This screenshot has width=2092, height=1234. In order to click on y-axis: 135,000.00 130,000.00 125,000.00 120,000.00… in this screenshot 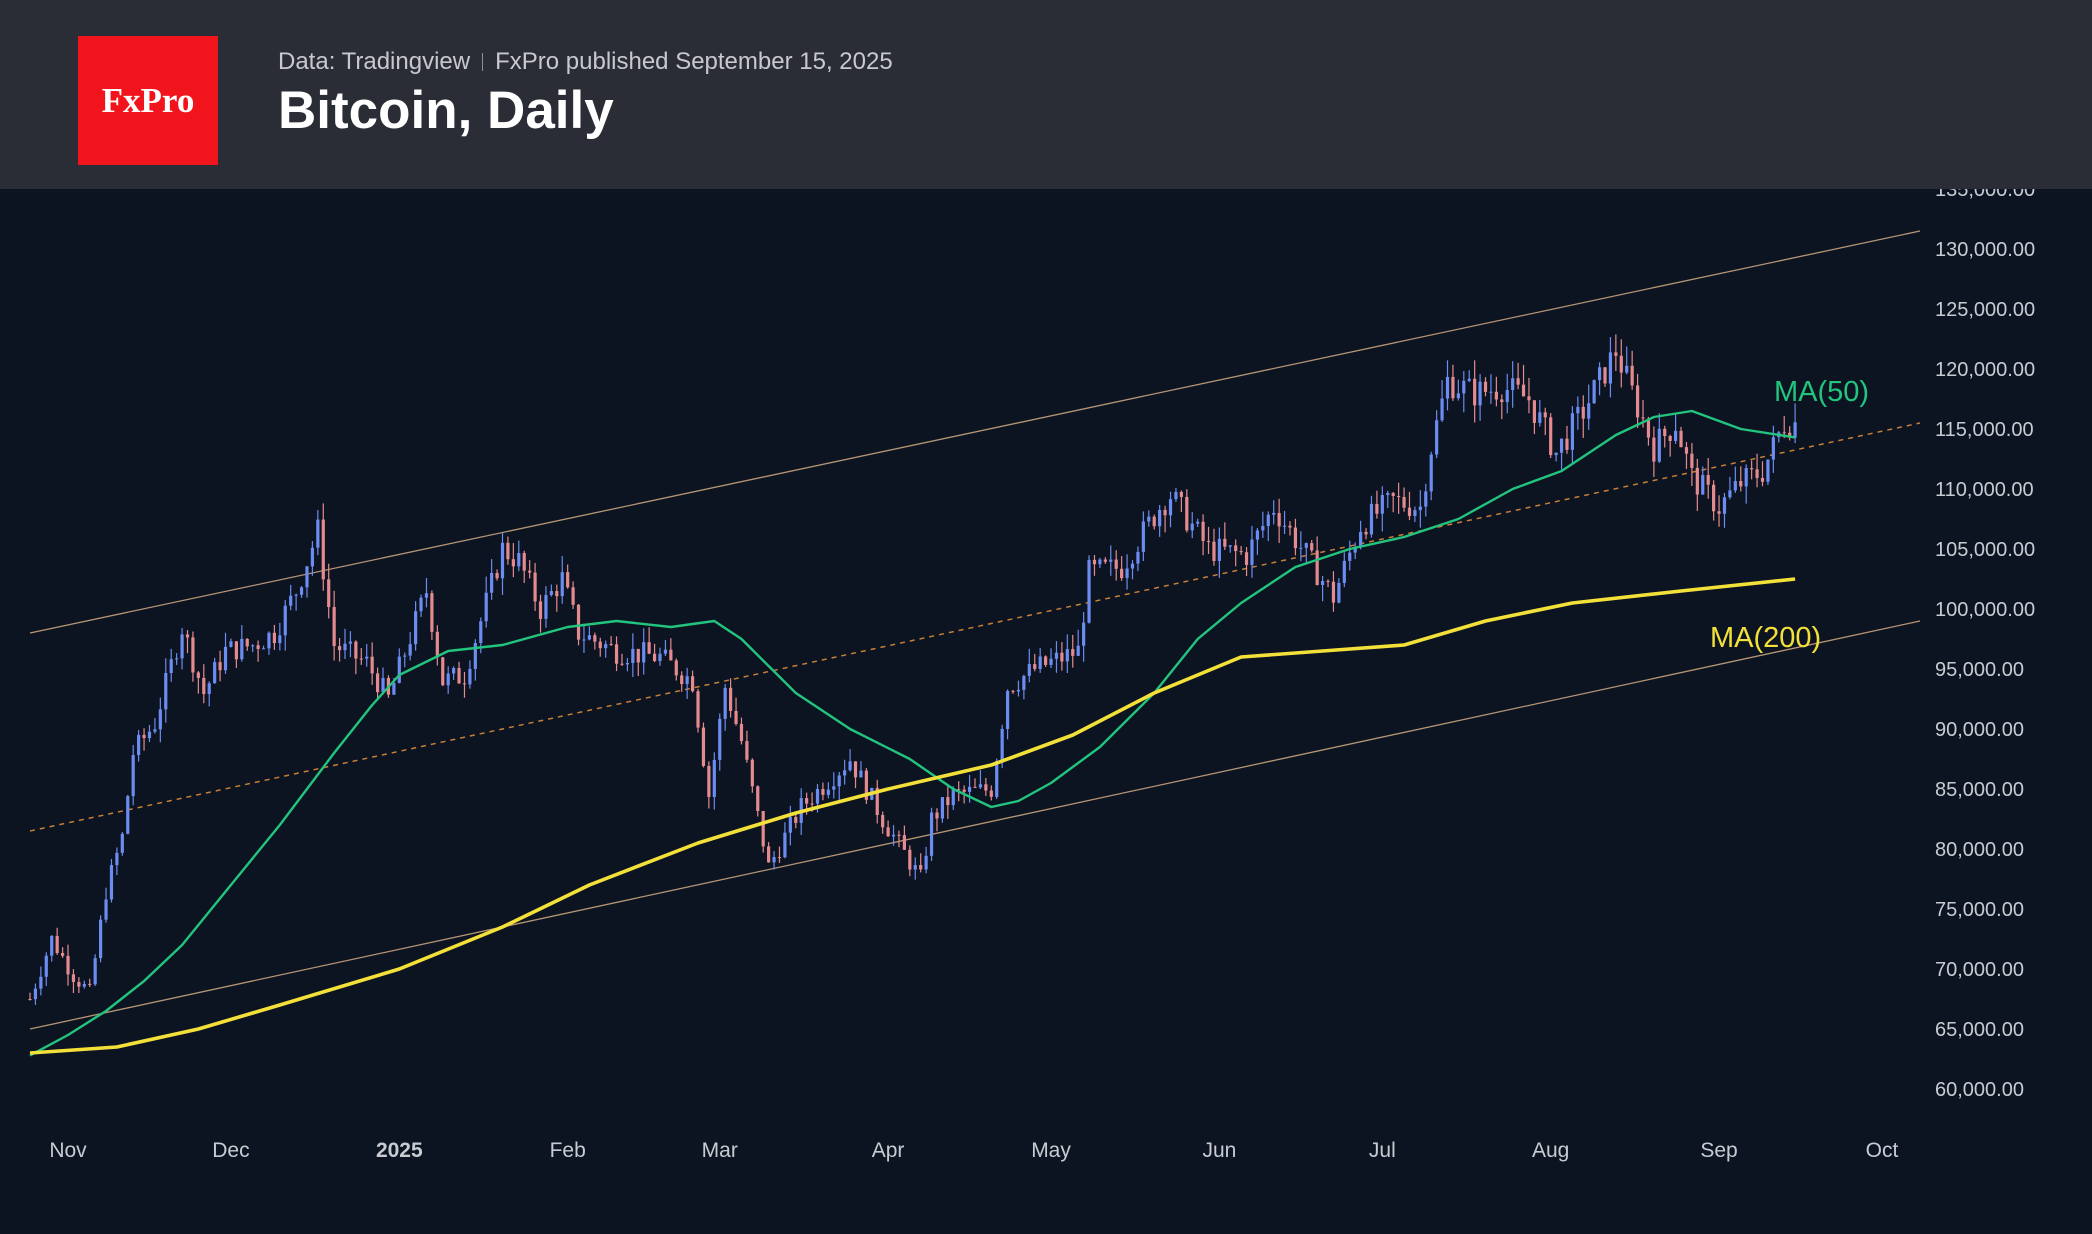, I will do `click(1985, 645)`.